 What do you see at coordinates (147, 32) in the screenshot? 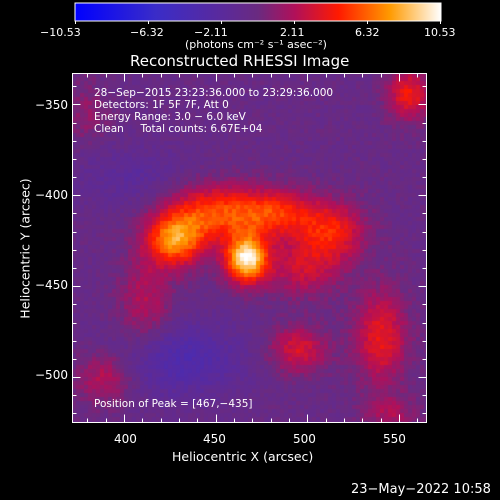
I see `colorbar-tick-label: −6.32` at bounding box center [147, 32].